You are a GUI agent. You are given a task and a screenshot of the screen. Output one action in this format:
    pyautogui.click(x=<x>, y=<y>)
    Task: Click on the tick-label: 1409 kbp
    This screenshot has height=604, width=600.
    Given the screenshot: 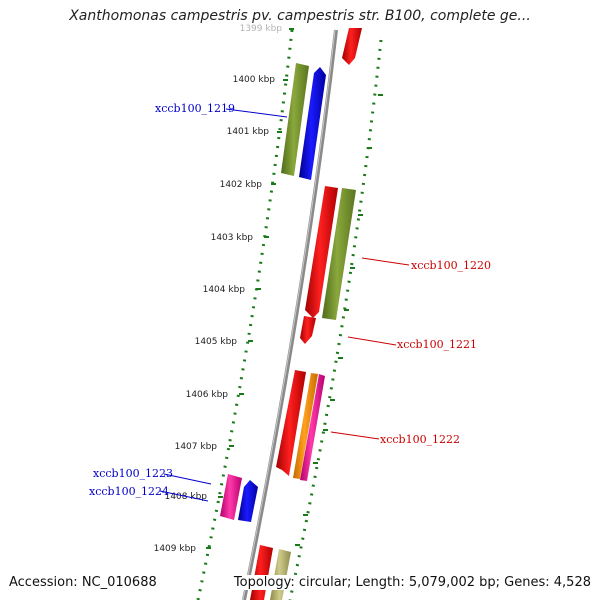 What is the action you would take?
    pyautogui.click(x=175, y=549)
    